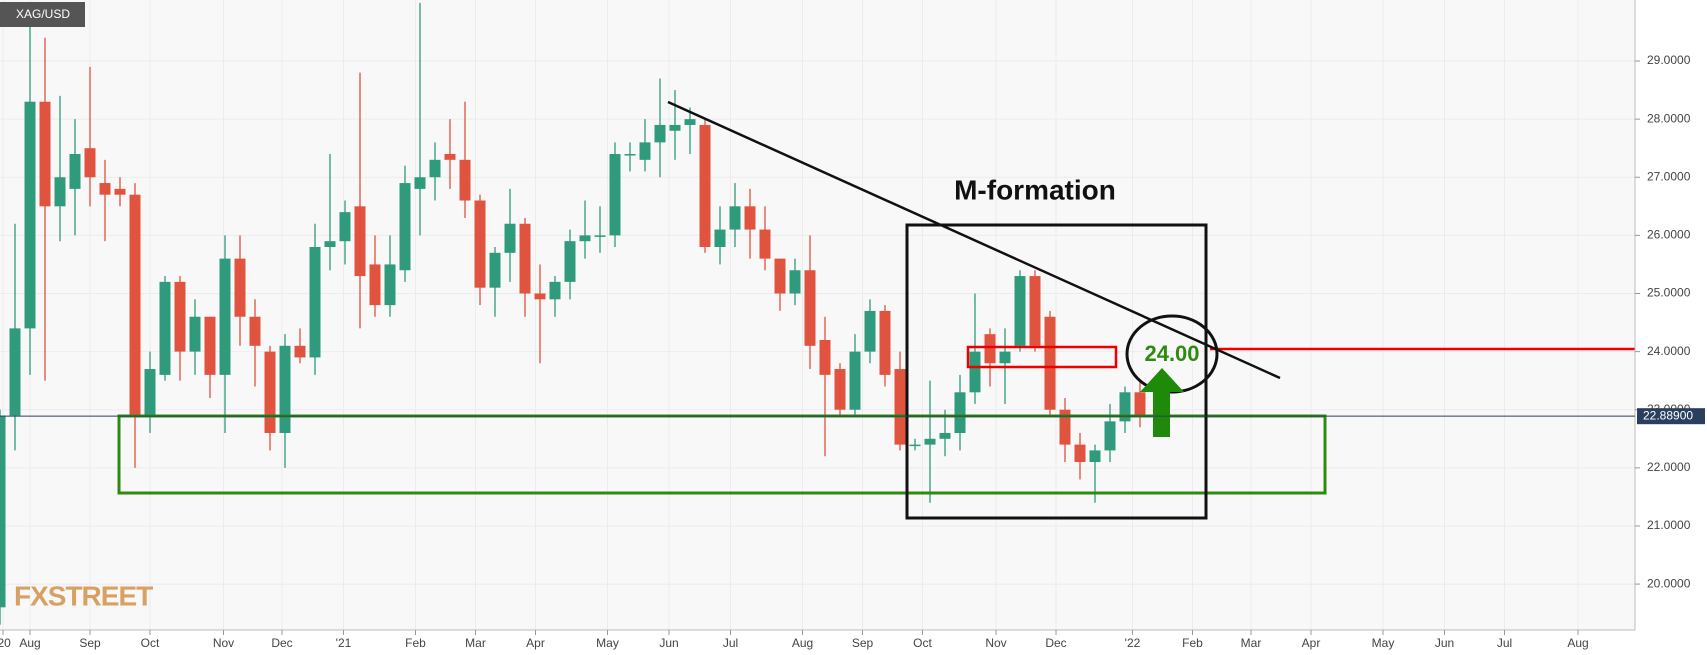 This screenshot has width=1707, height=655. I want to click on y-tick-label: 26.0000, so click(1669, 235).